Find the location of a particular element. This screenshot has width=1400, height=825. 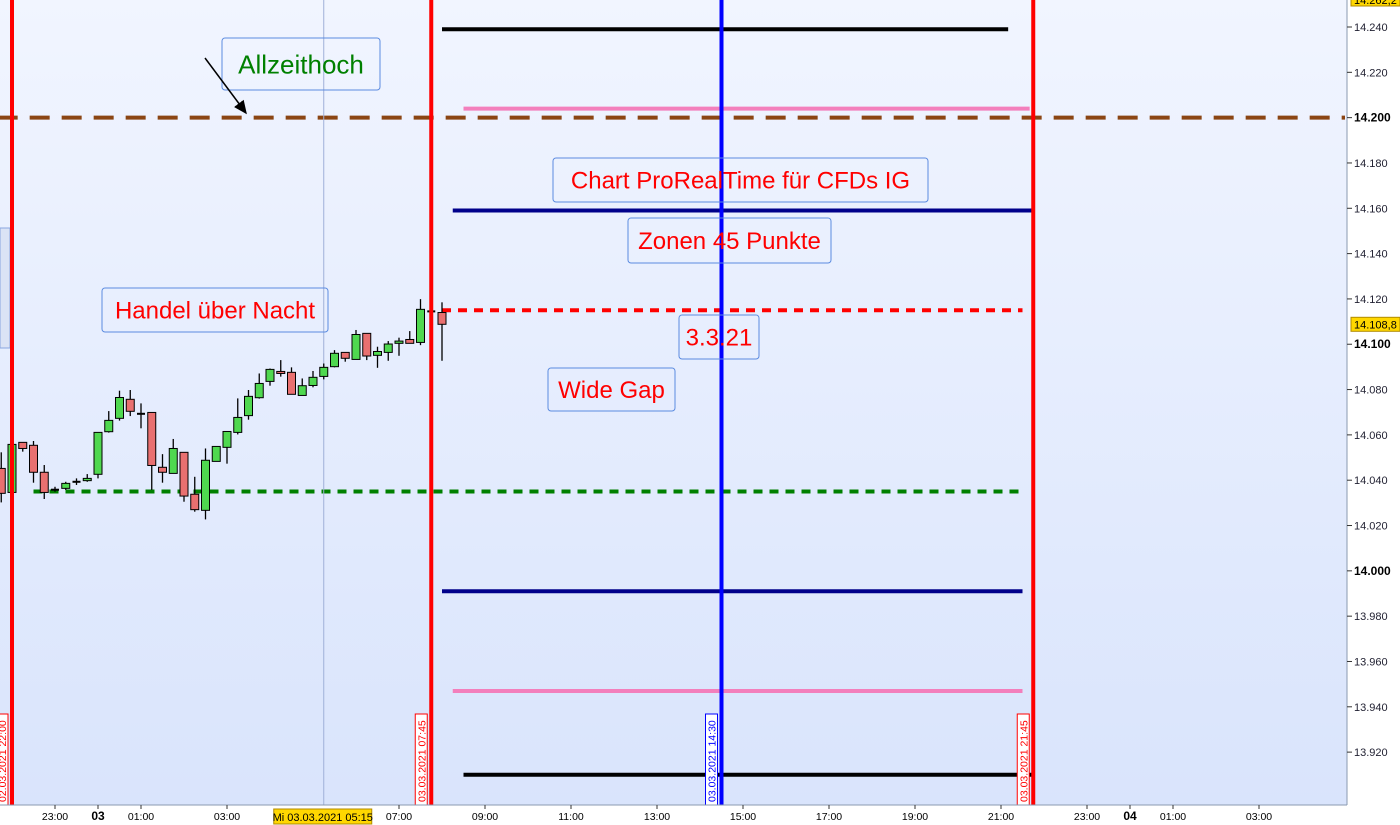

x-tick-label: 07:00 is located at coordinates (399, 817).